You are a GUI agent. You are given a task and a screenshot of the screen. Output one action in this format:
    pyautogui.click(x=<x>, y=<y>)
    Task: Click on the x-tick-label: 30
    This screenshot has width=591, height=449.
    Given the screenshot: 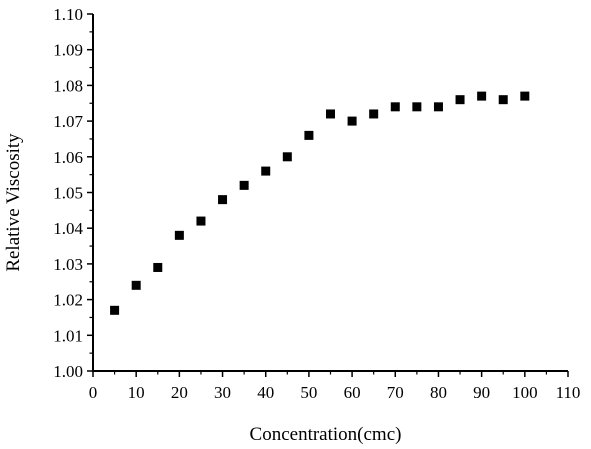 What is the action you would take?
    pyautogui.click(x=222, y=392)
    